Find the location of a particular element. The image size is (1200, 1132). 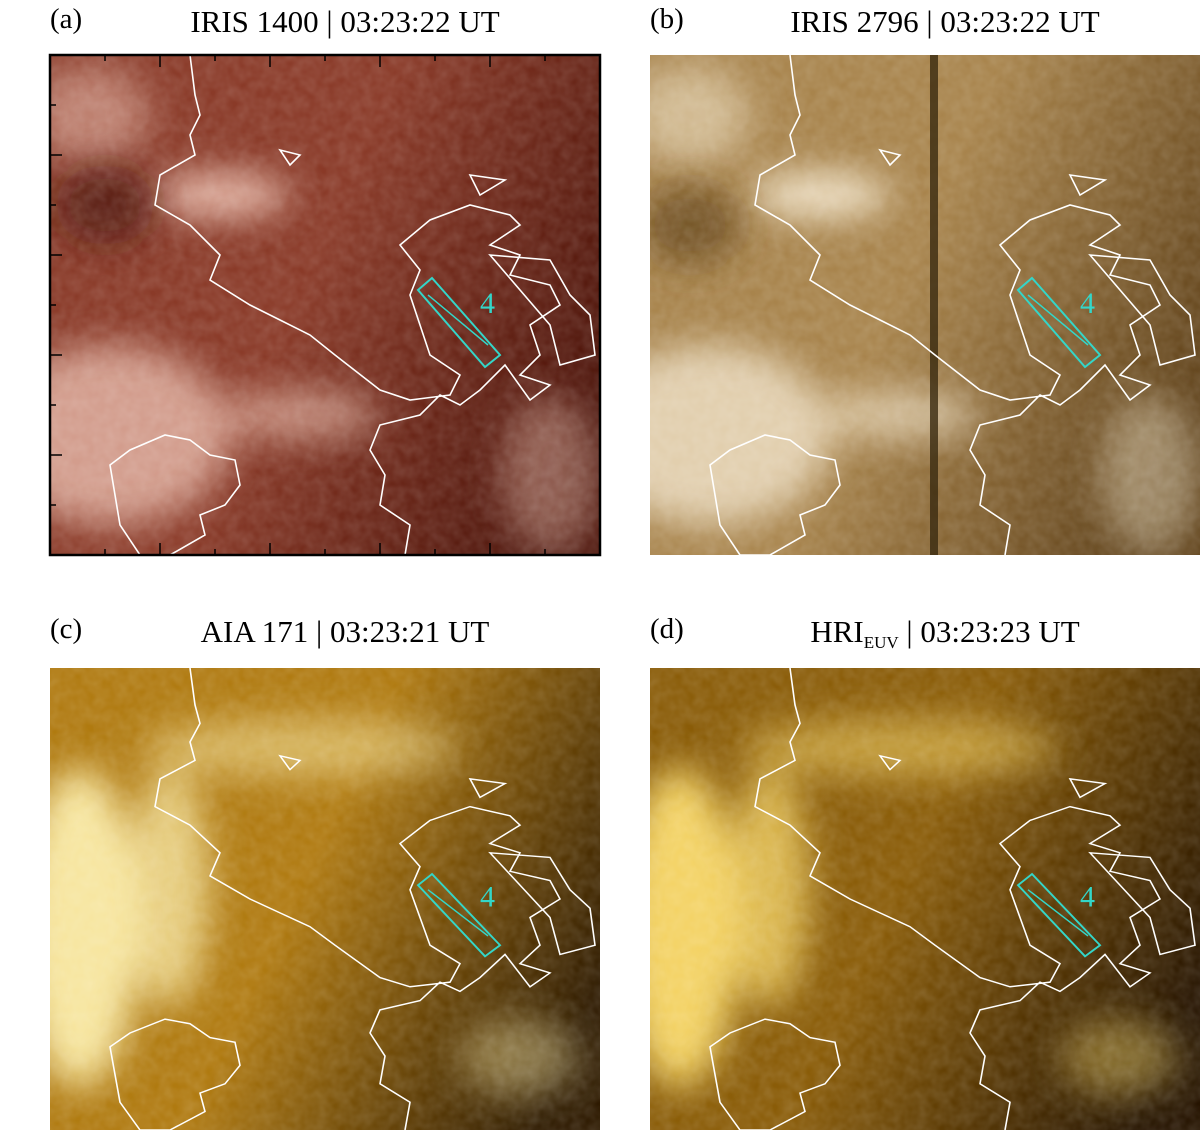

slit-stripe is located at coordinates (934, 305).